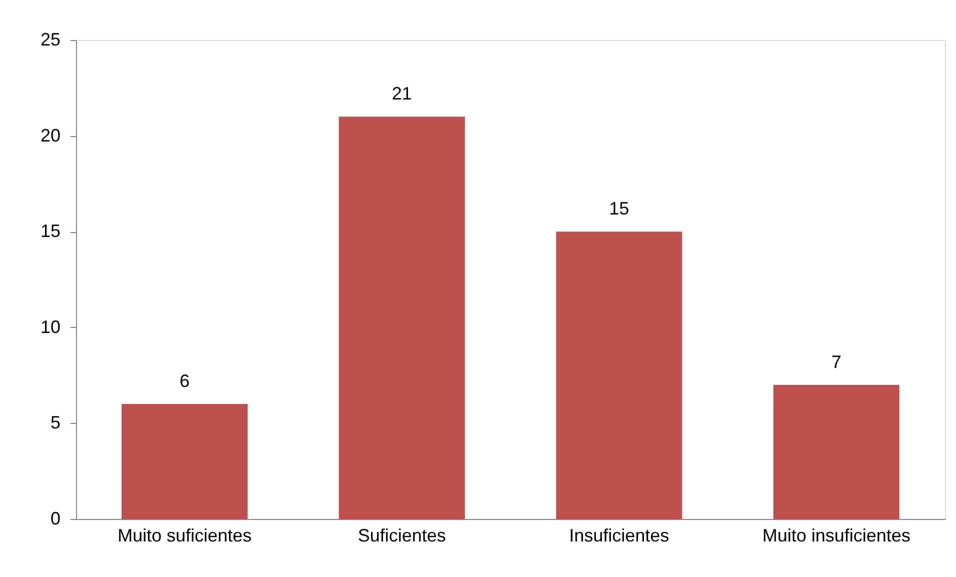 This screenshot has height=577, width=956. I want to click on data-label: 7, so click(836, 362).